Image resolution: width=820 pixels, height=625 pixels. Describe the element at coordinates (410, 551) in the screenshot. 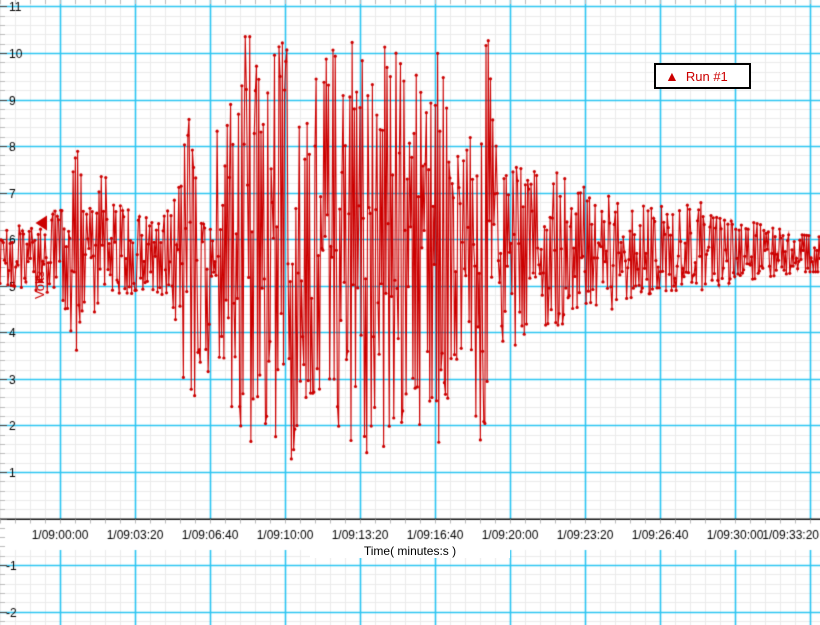

I see `x-axis-title: Time( minutes:s )` at that location.